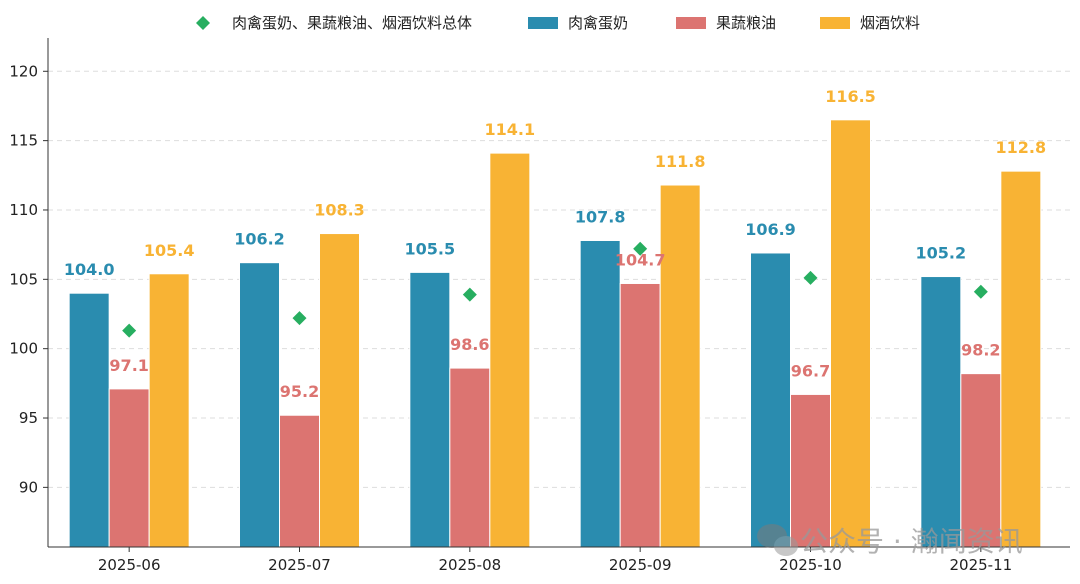 The height and width of the screenshot is (584, 1080). I want to click on legend-label: 果蔬粮油, so click(746, 23).